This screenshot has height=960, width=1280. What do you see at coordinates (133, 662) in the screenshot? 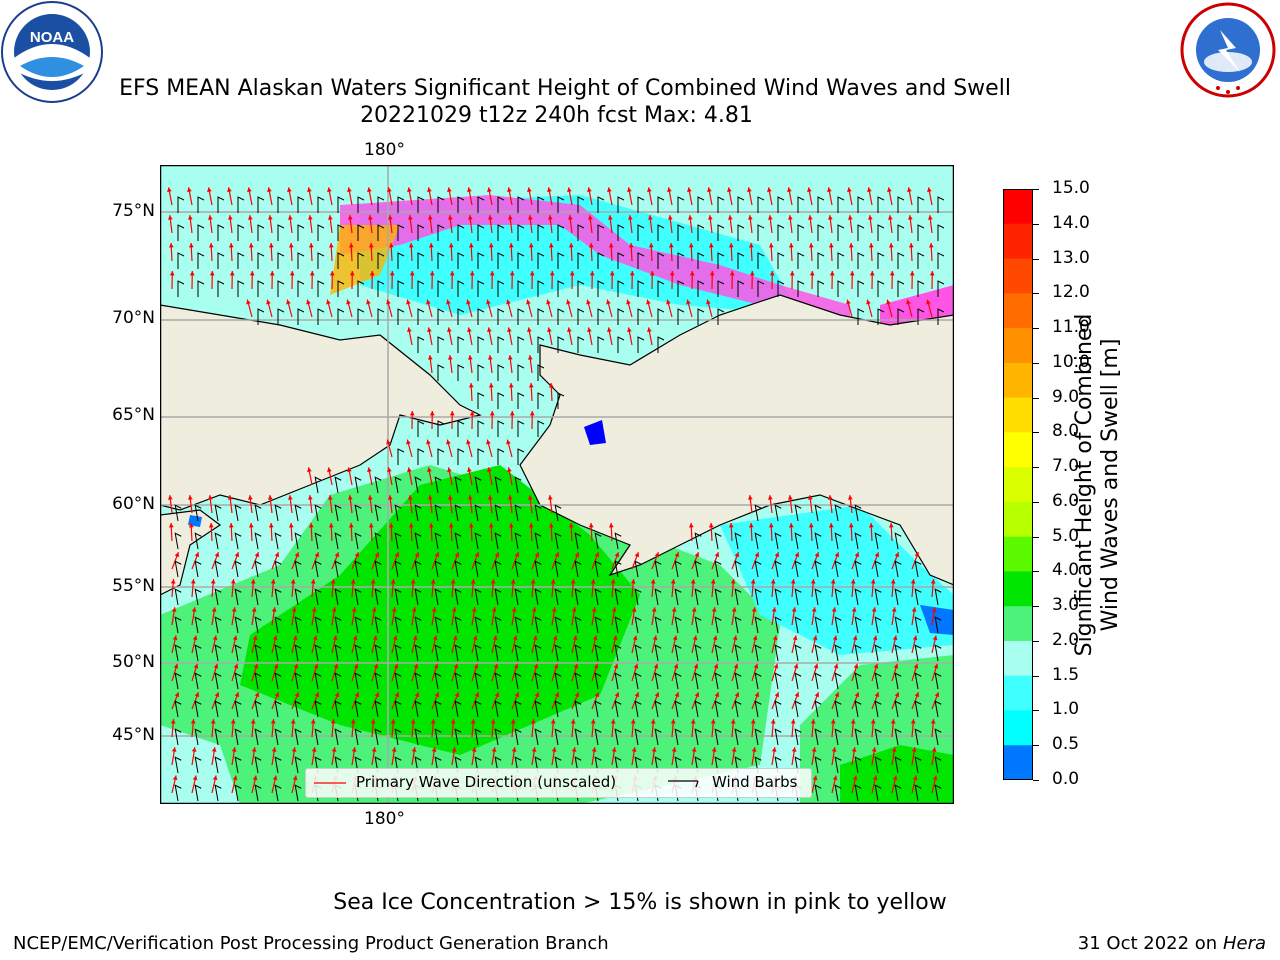
I see `lat-label-50: 50°N` at bounding box center [133, 662].